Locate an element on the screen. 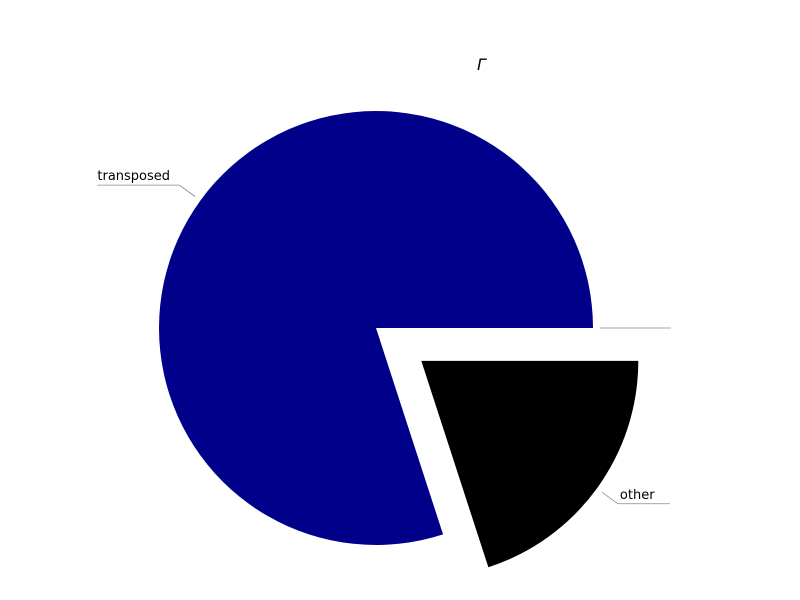 The image size is (800, 600). pie-slice-other is located at coordinates (529, 464).